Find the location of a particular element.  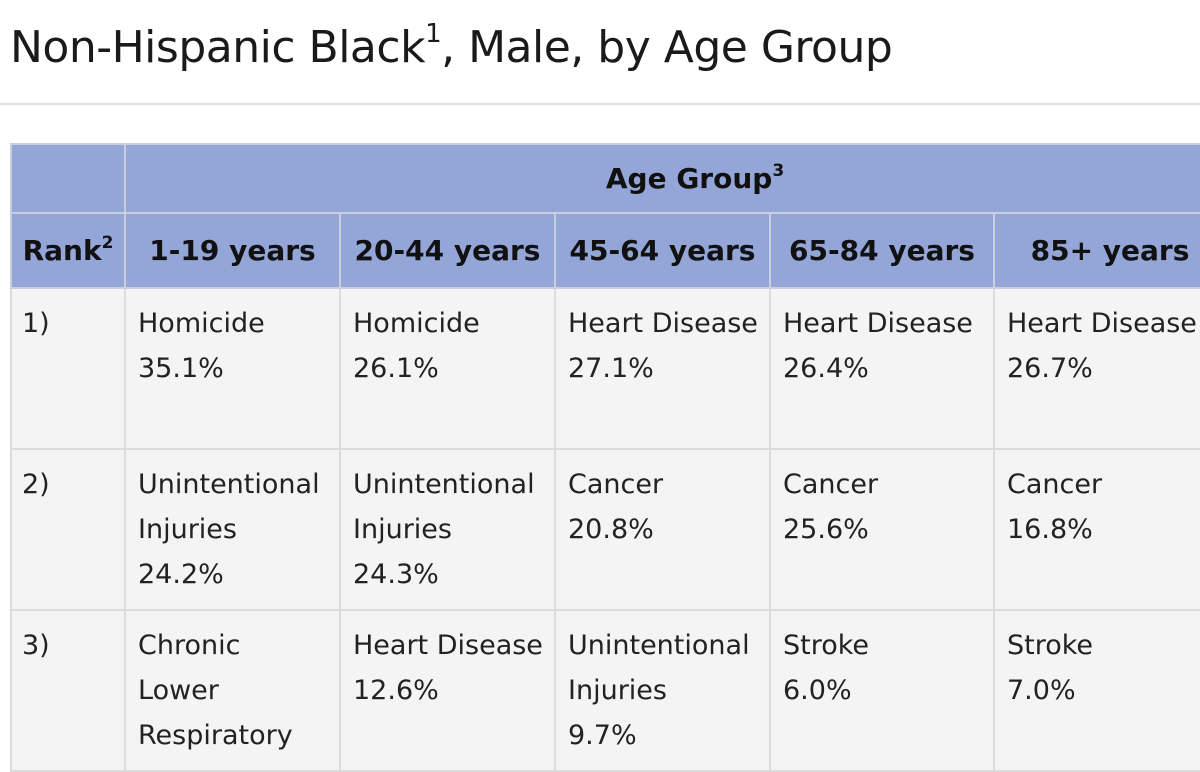

rank-footnote-2: 2 is located at coordinates (107, 242).